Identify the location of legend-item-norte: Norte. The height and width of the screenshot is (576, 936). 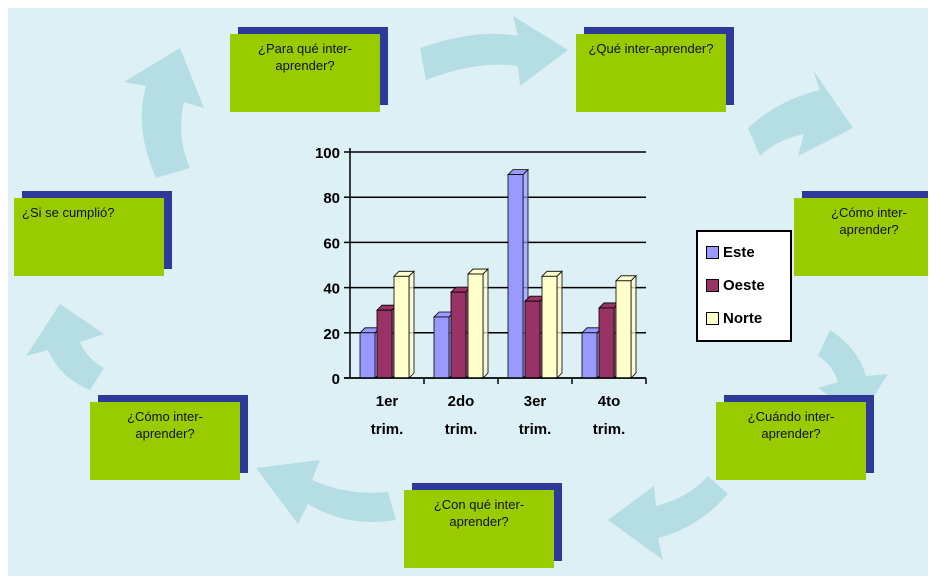
(734, 319).